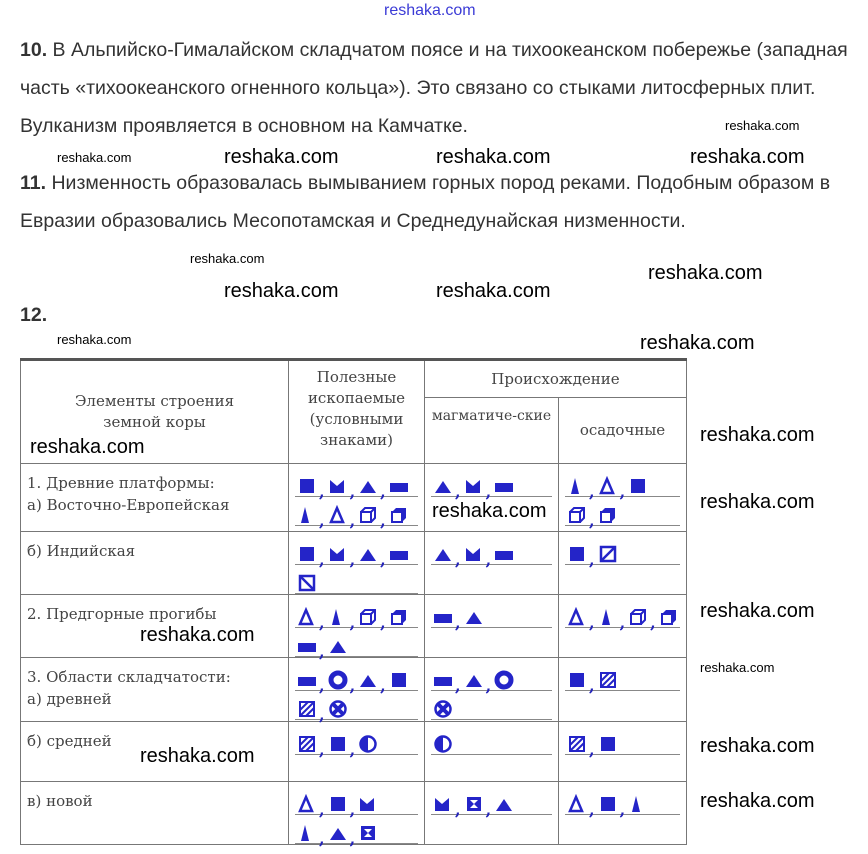  Describe the element at coordinates (491, 751) in the screenshot. I see `magmatic-cell` at that location.